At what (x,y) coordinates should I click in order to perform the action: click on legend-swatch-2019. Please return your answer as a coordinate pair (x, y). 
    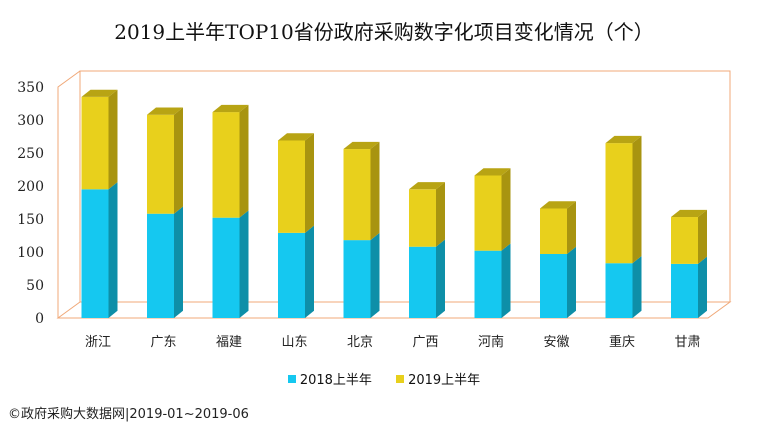
    Looking at the image, I should click on (400, 379).